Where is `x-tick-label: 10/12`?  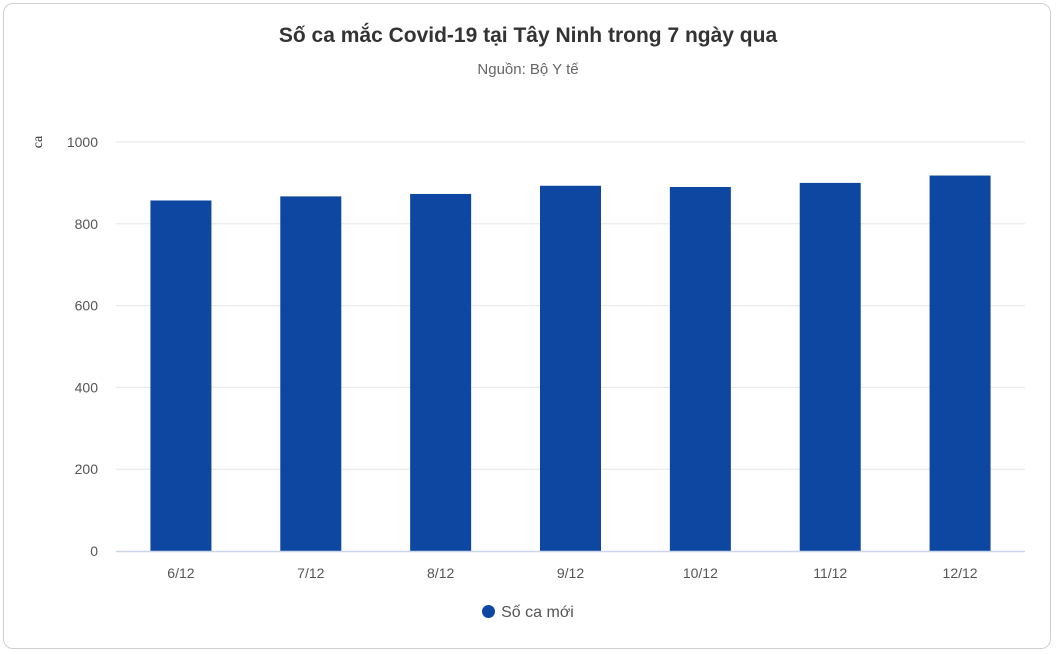 x-tick-label: 10/12 is located at coordinates (700, 573).